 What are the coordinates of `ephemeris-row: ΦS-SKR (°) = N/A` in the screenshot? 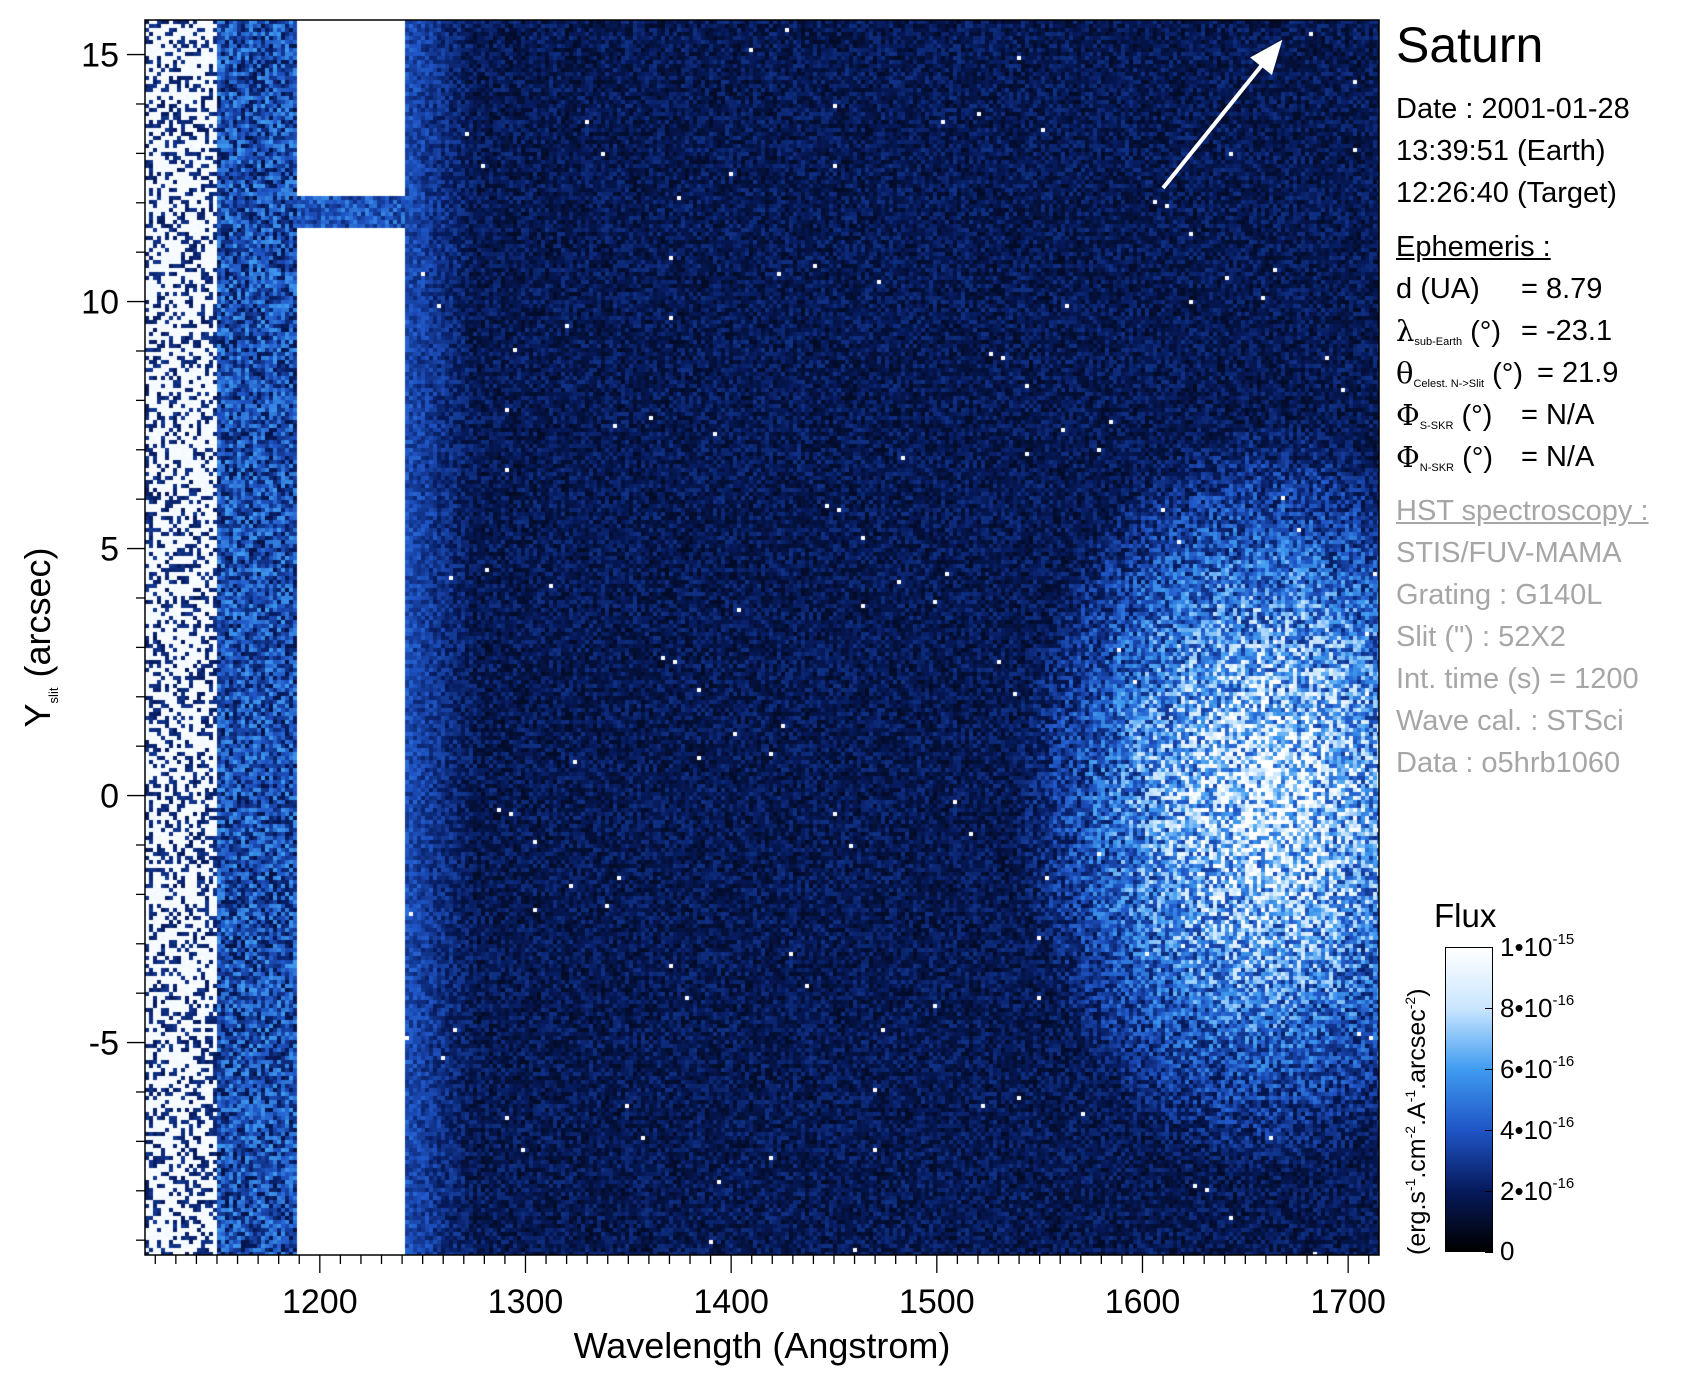 It's located at (1538, 415).